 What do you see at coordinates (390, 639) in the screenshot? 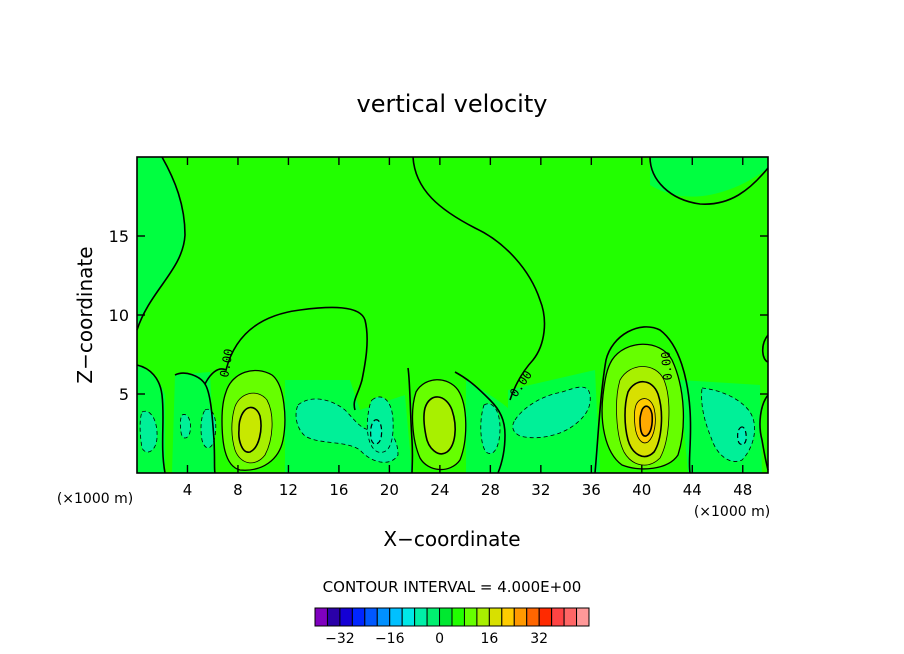
I see `colorbar-tick-label: −16` at bounding box center [390, 639].